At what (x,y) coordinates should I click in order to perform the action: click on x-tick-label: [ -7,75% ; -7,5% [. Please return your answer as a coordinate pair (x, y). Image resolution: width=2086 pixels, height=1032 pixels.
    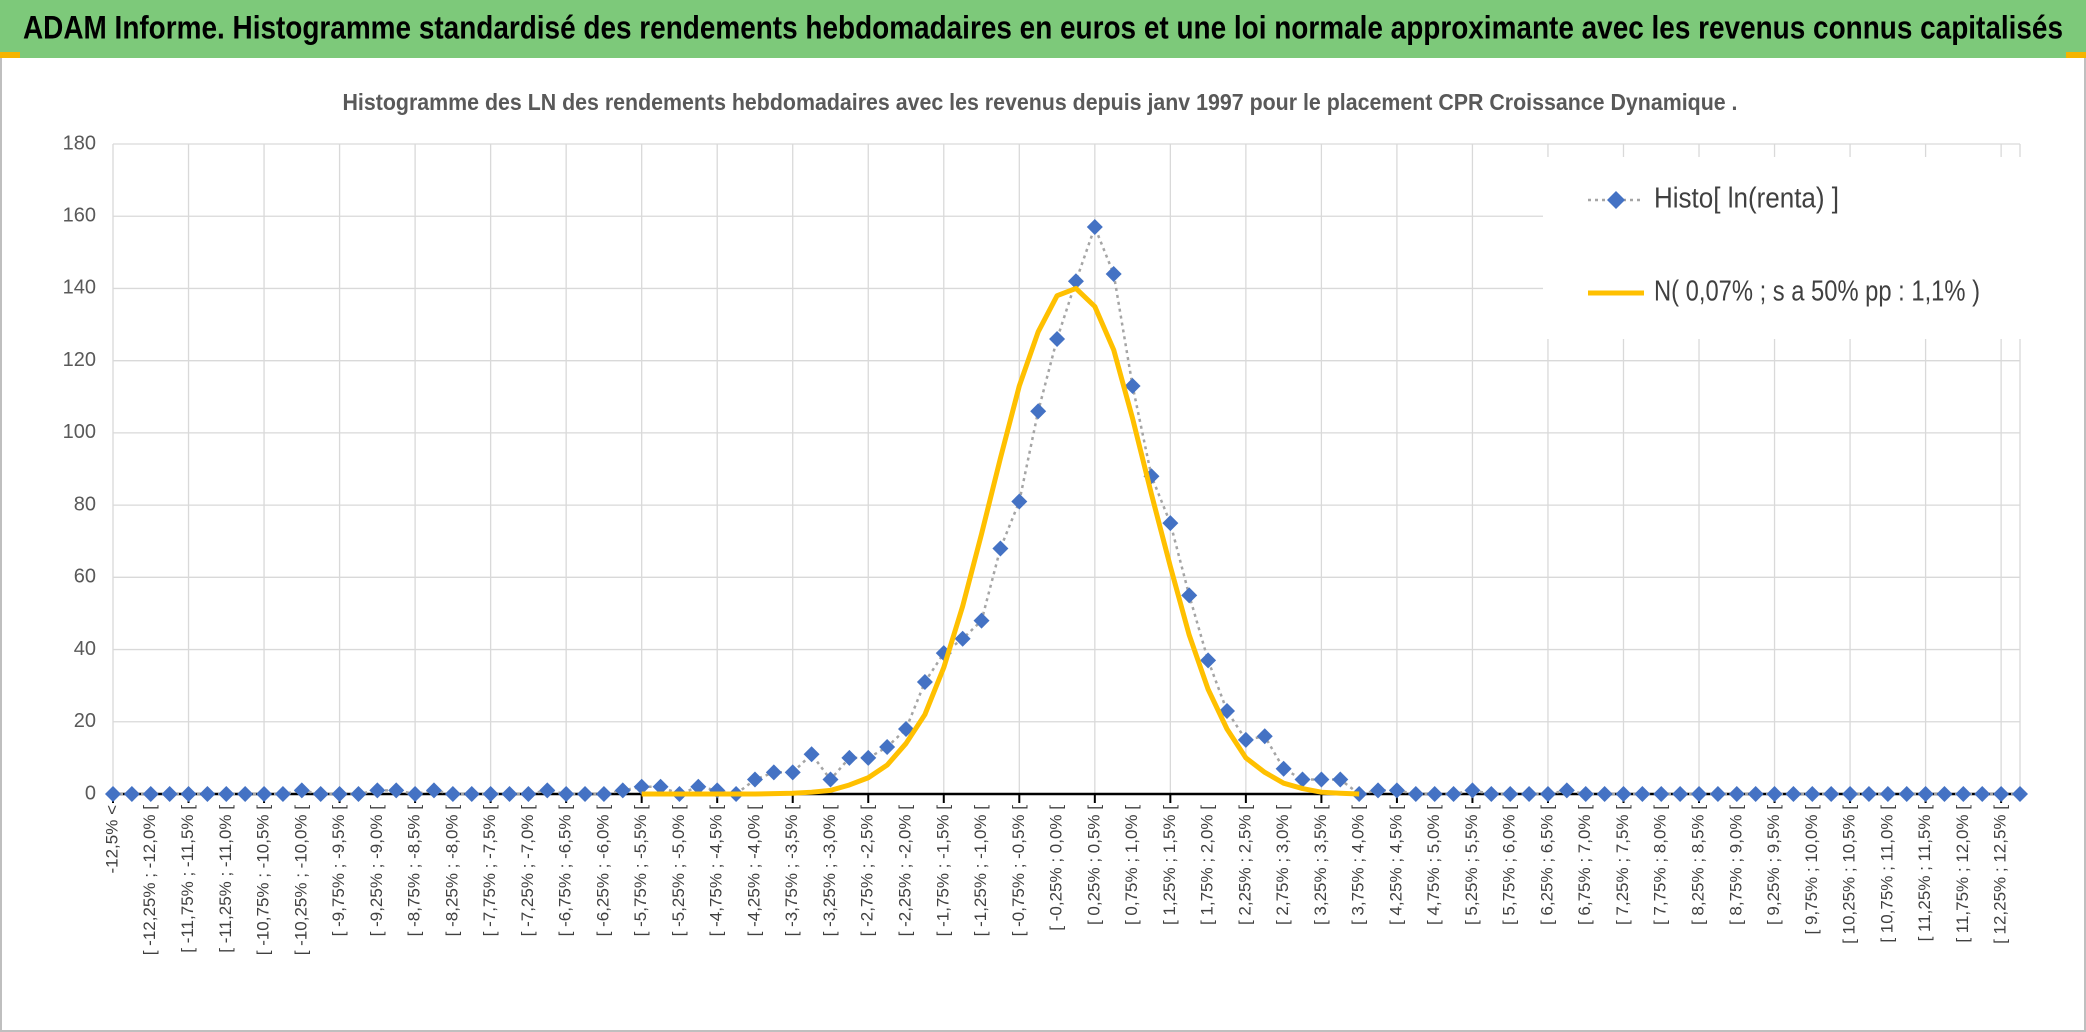
    Looking at the image, I should click on (489, 871).